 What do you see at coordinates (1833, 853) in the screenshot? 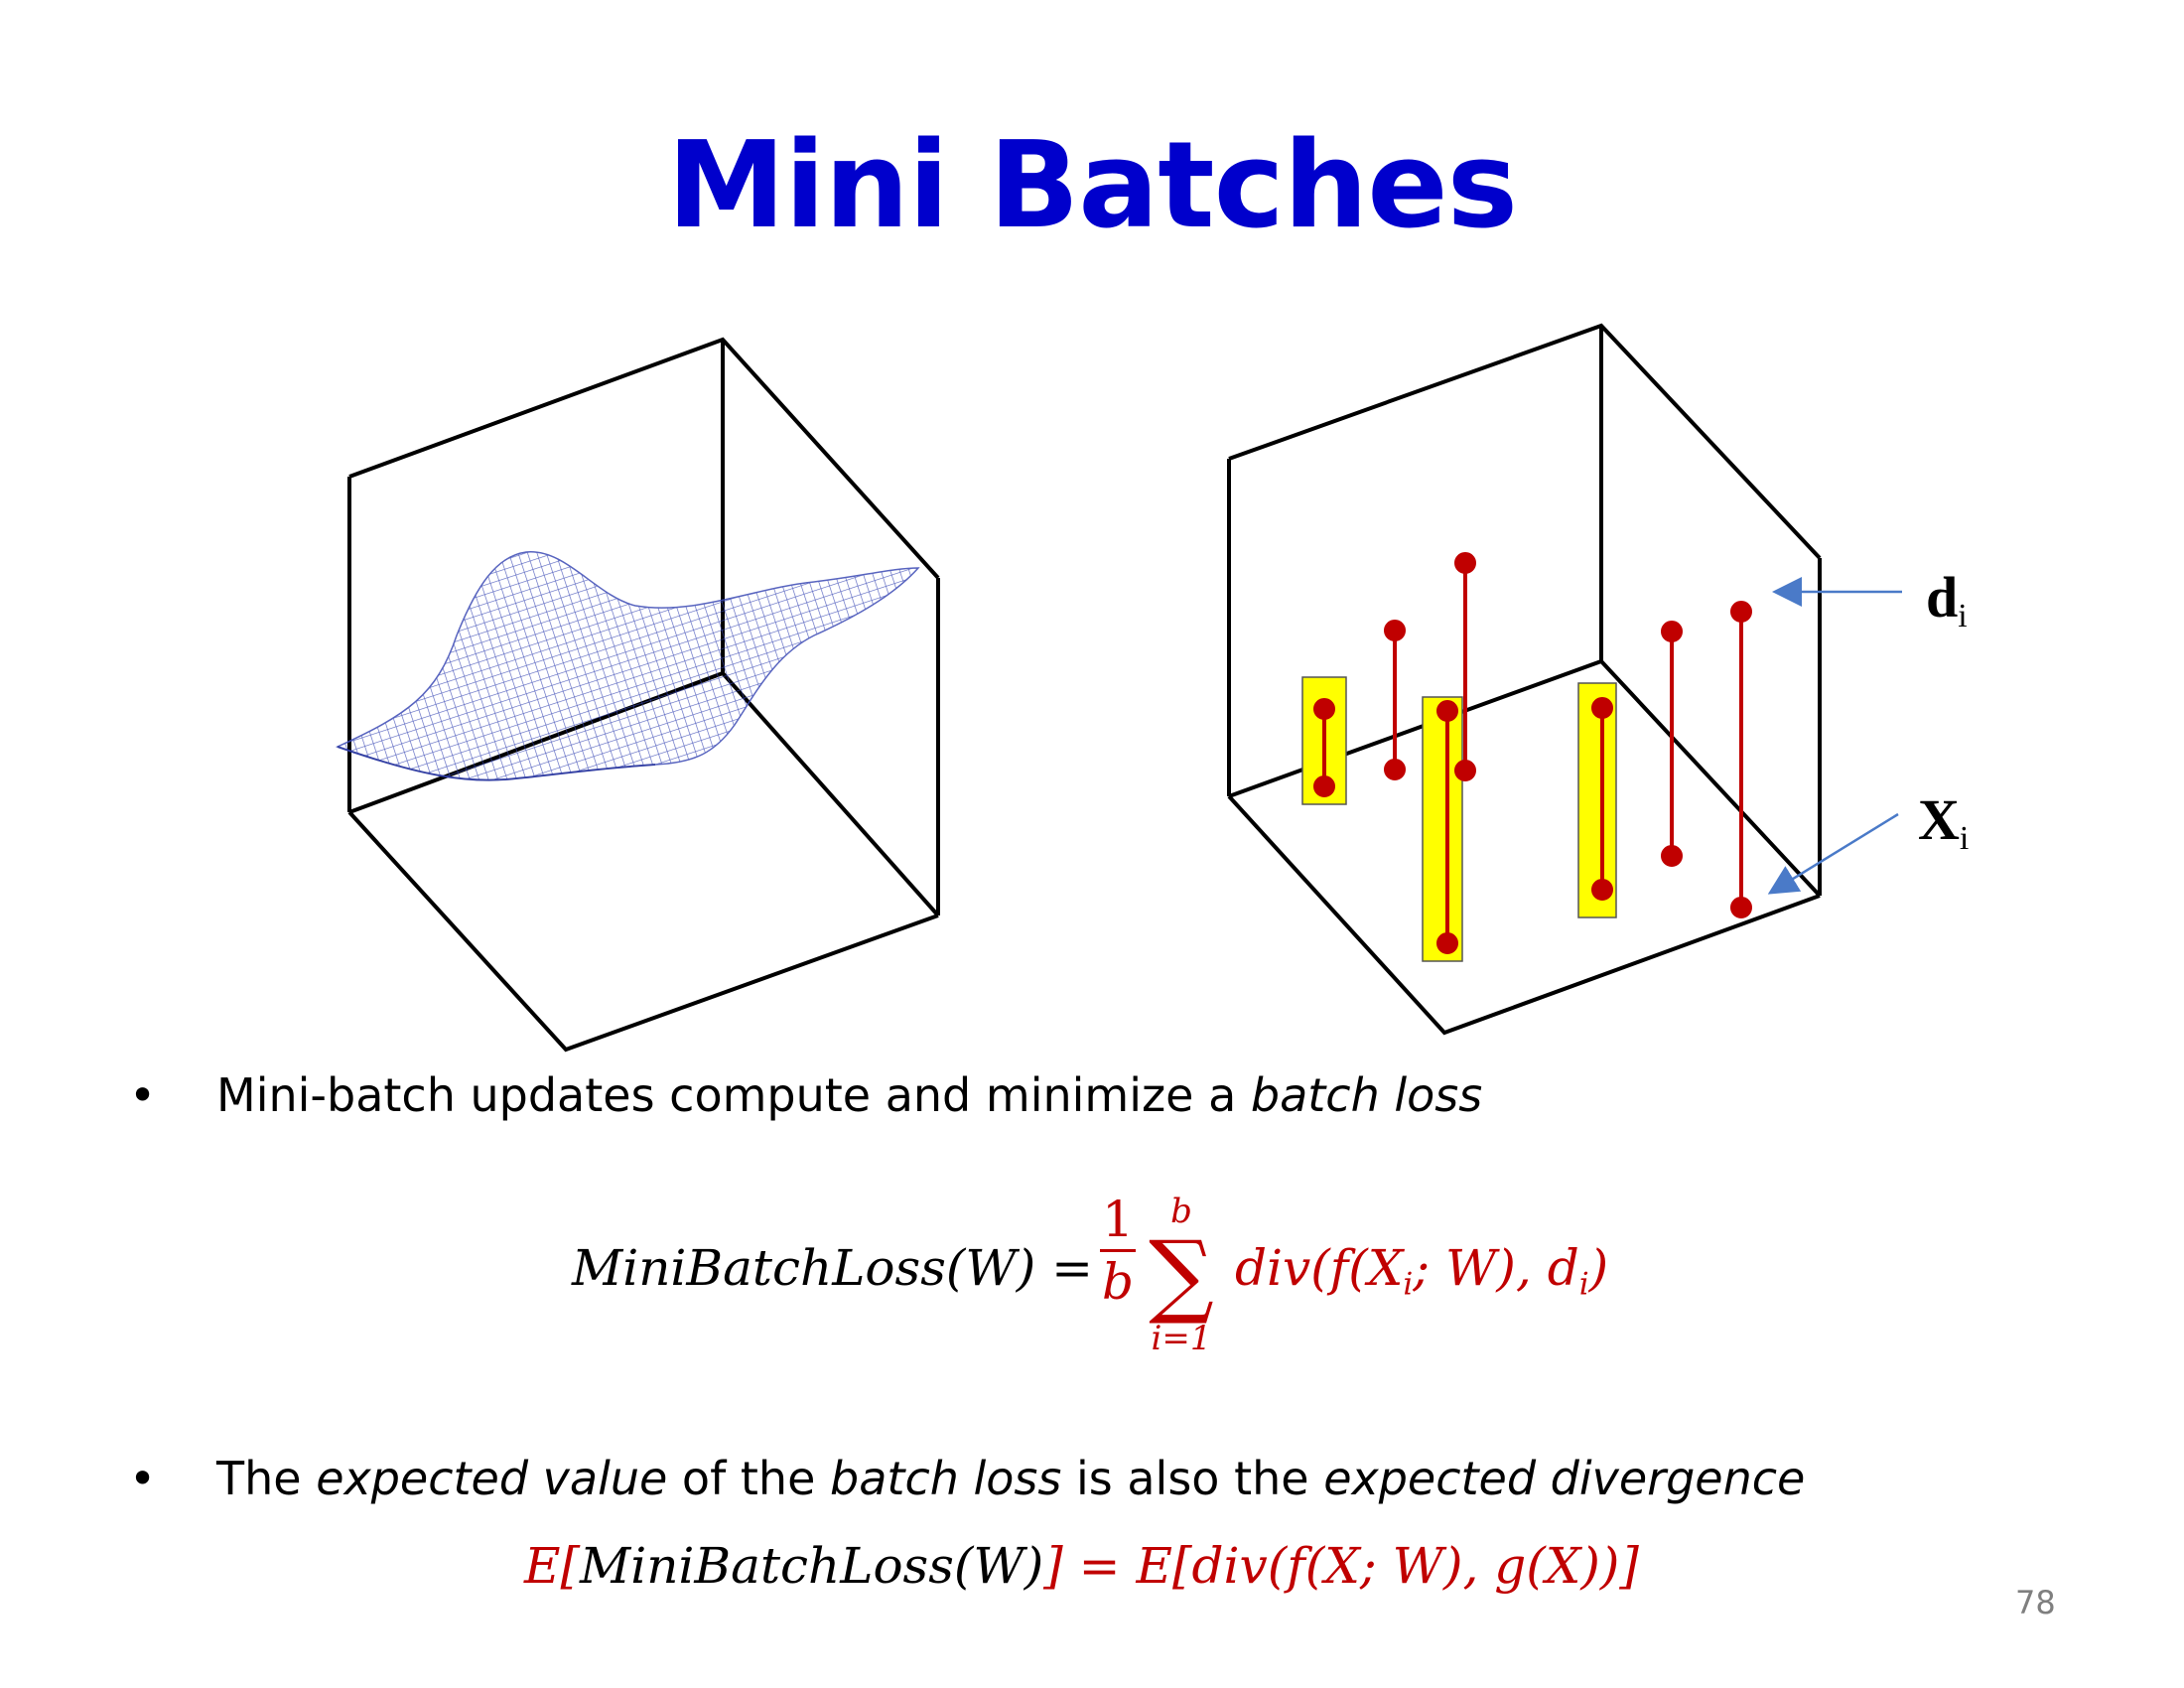
I see `arrow-x-icon` at bounding box center [1833, 853].